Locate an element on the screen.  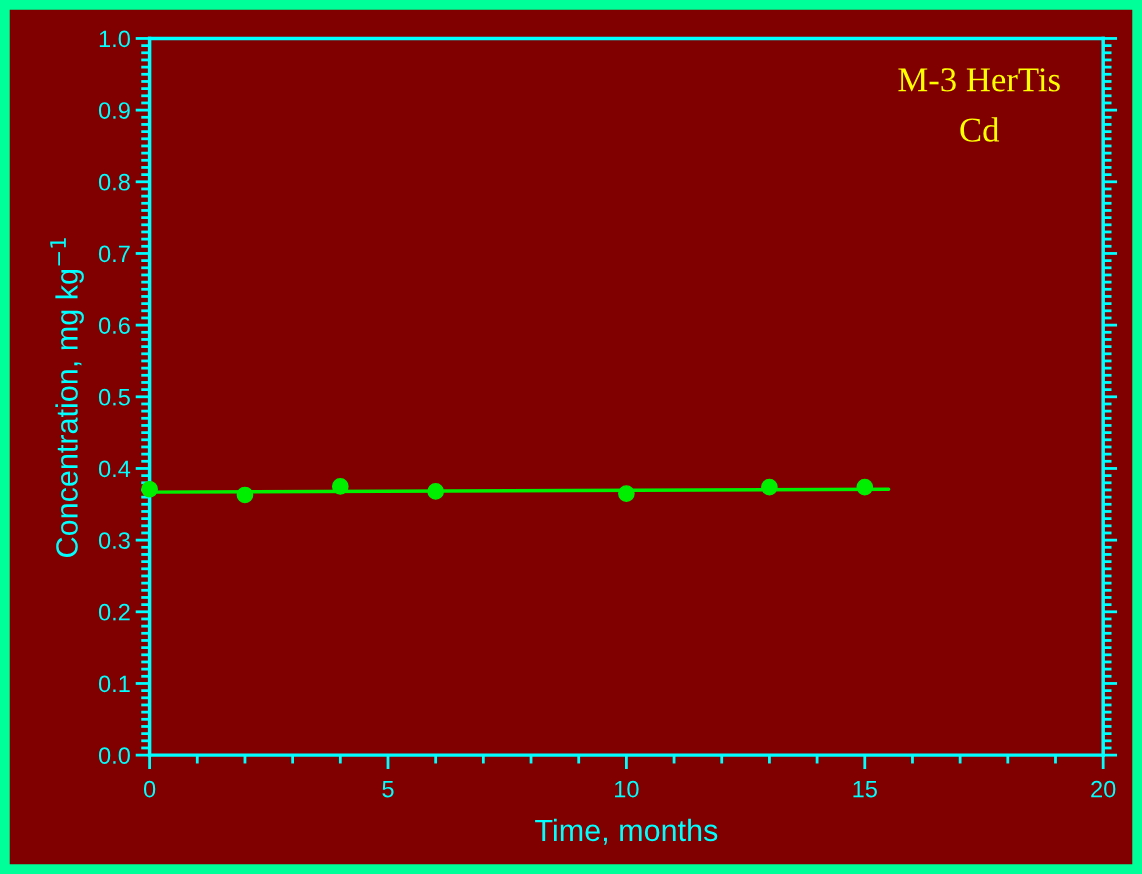
y-tick-label: 1.0 is located at coordinates (114, 39).